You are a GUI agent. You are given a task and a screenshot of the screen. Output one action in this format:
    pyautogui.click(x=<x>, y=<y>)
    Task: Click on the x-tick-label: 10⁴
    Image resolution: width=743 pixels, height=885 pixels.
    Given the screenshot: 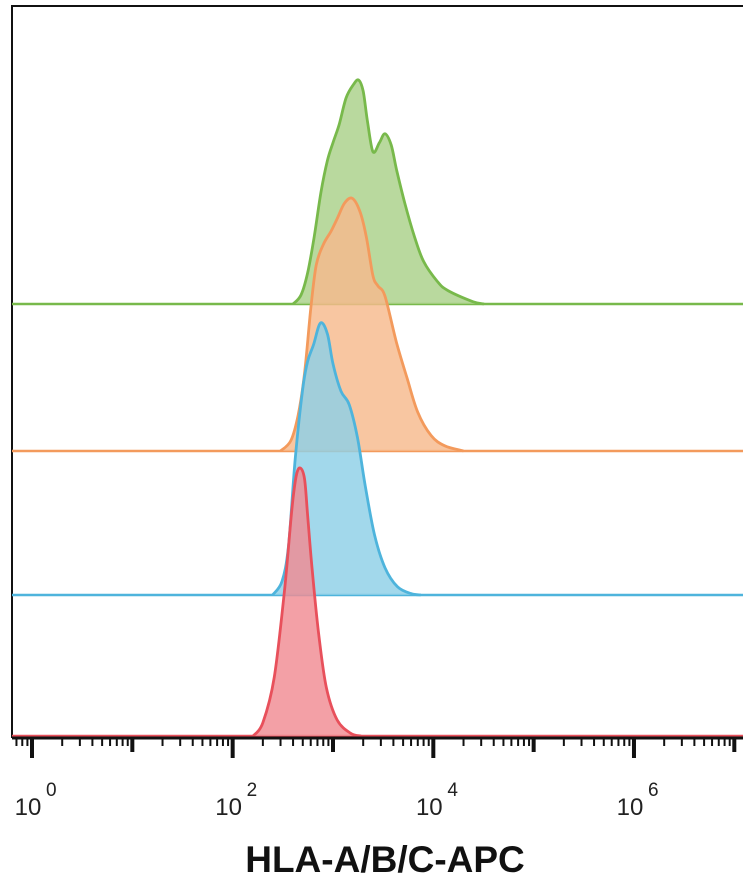 What is the action you would take?
    pyautogui.click(x=437, y=800)
    